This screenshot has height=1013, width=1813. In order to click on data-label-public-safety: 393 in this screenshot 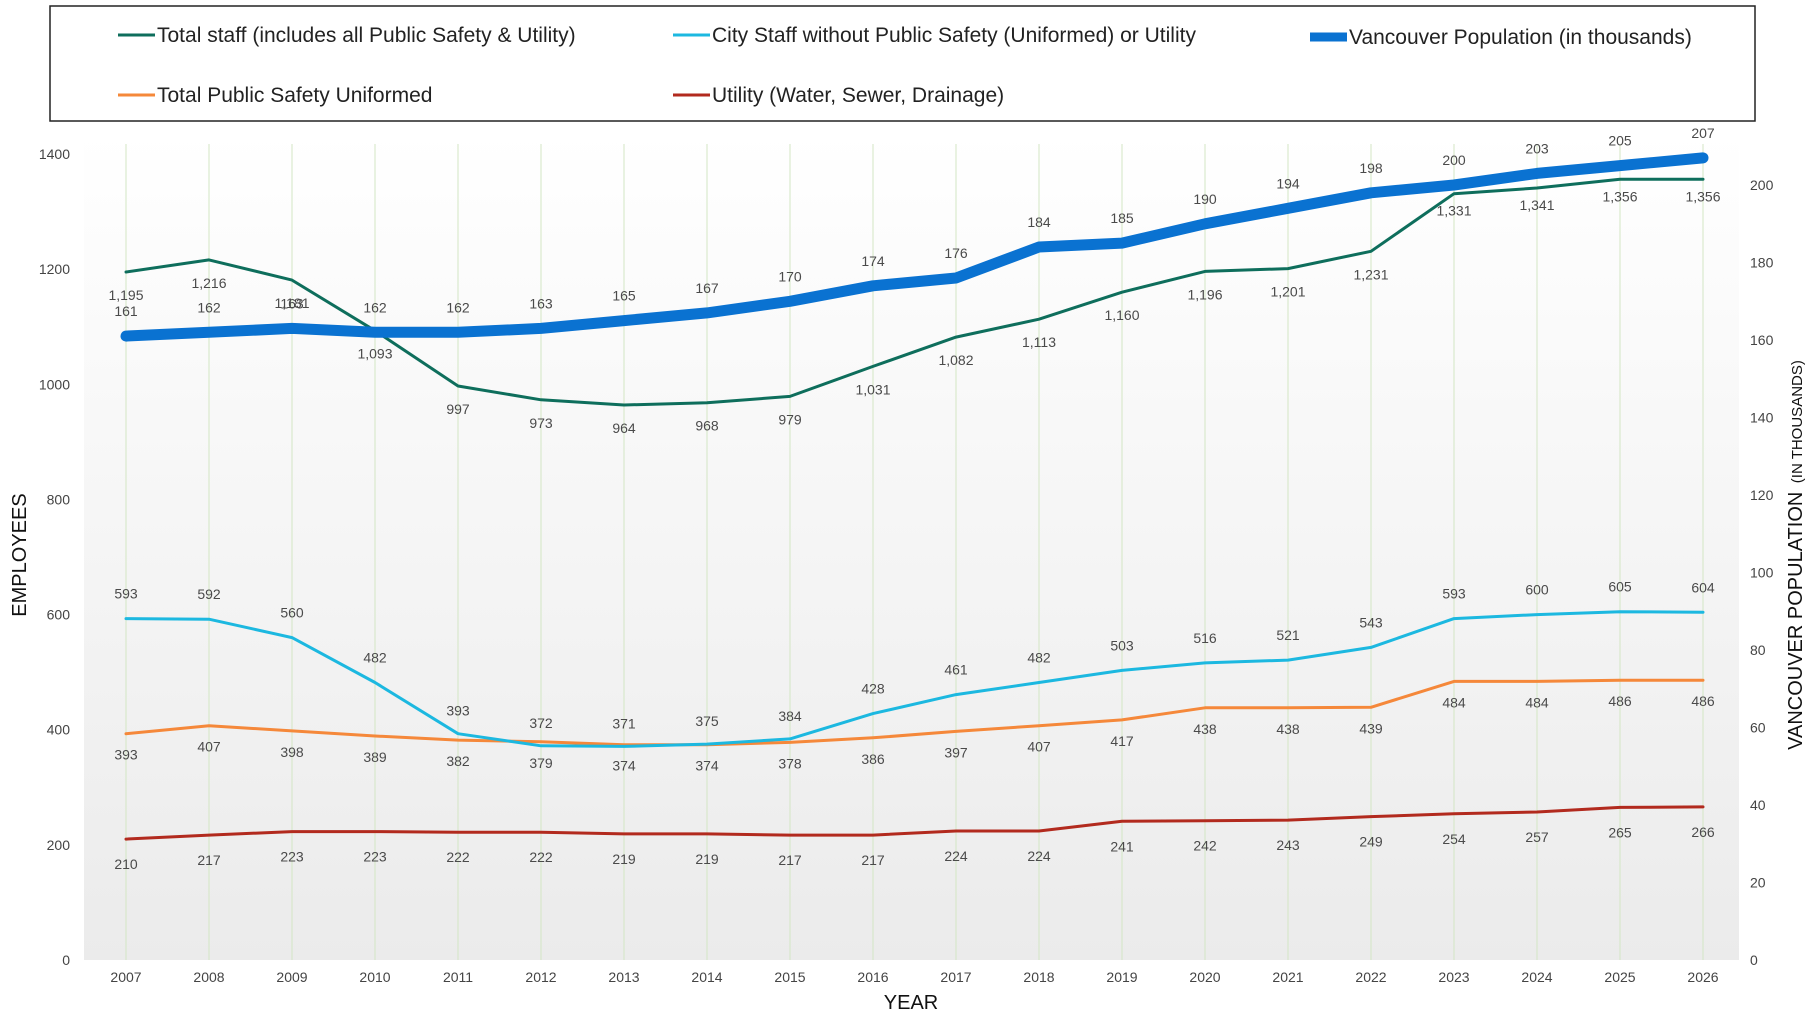, I will do `click(126, 755)`.